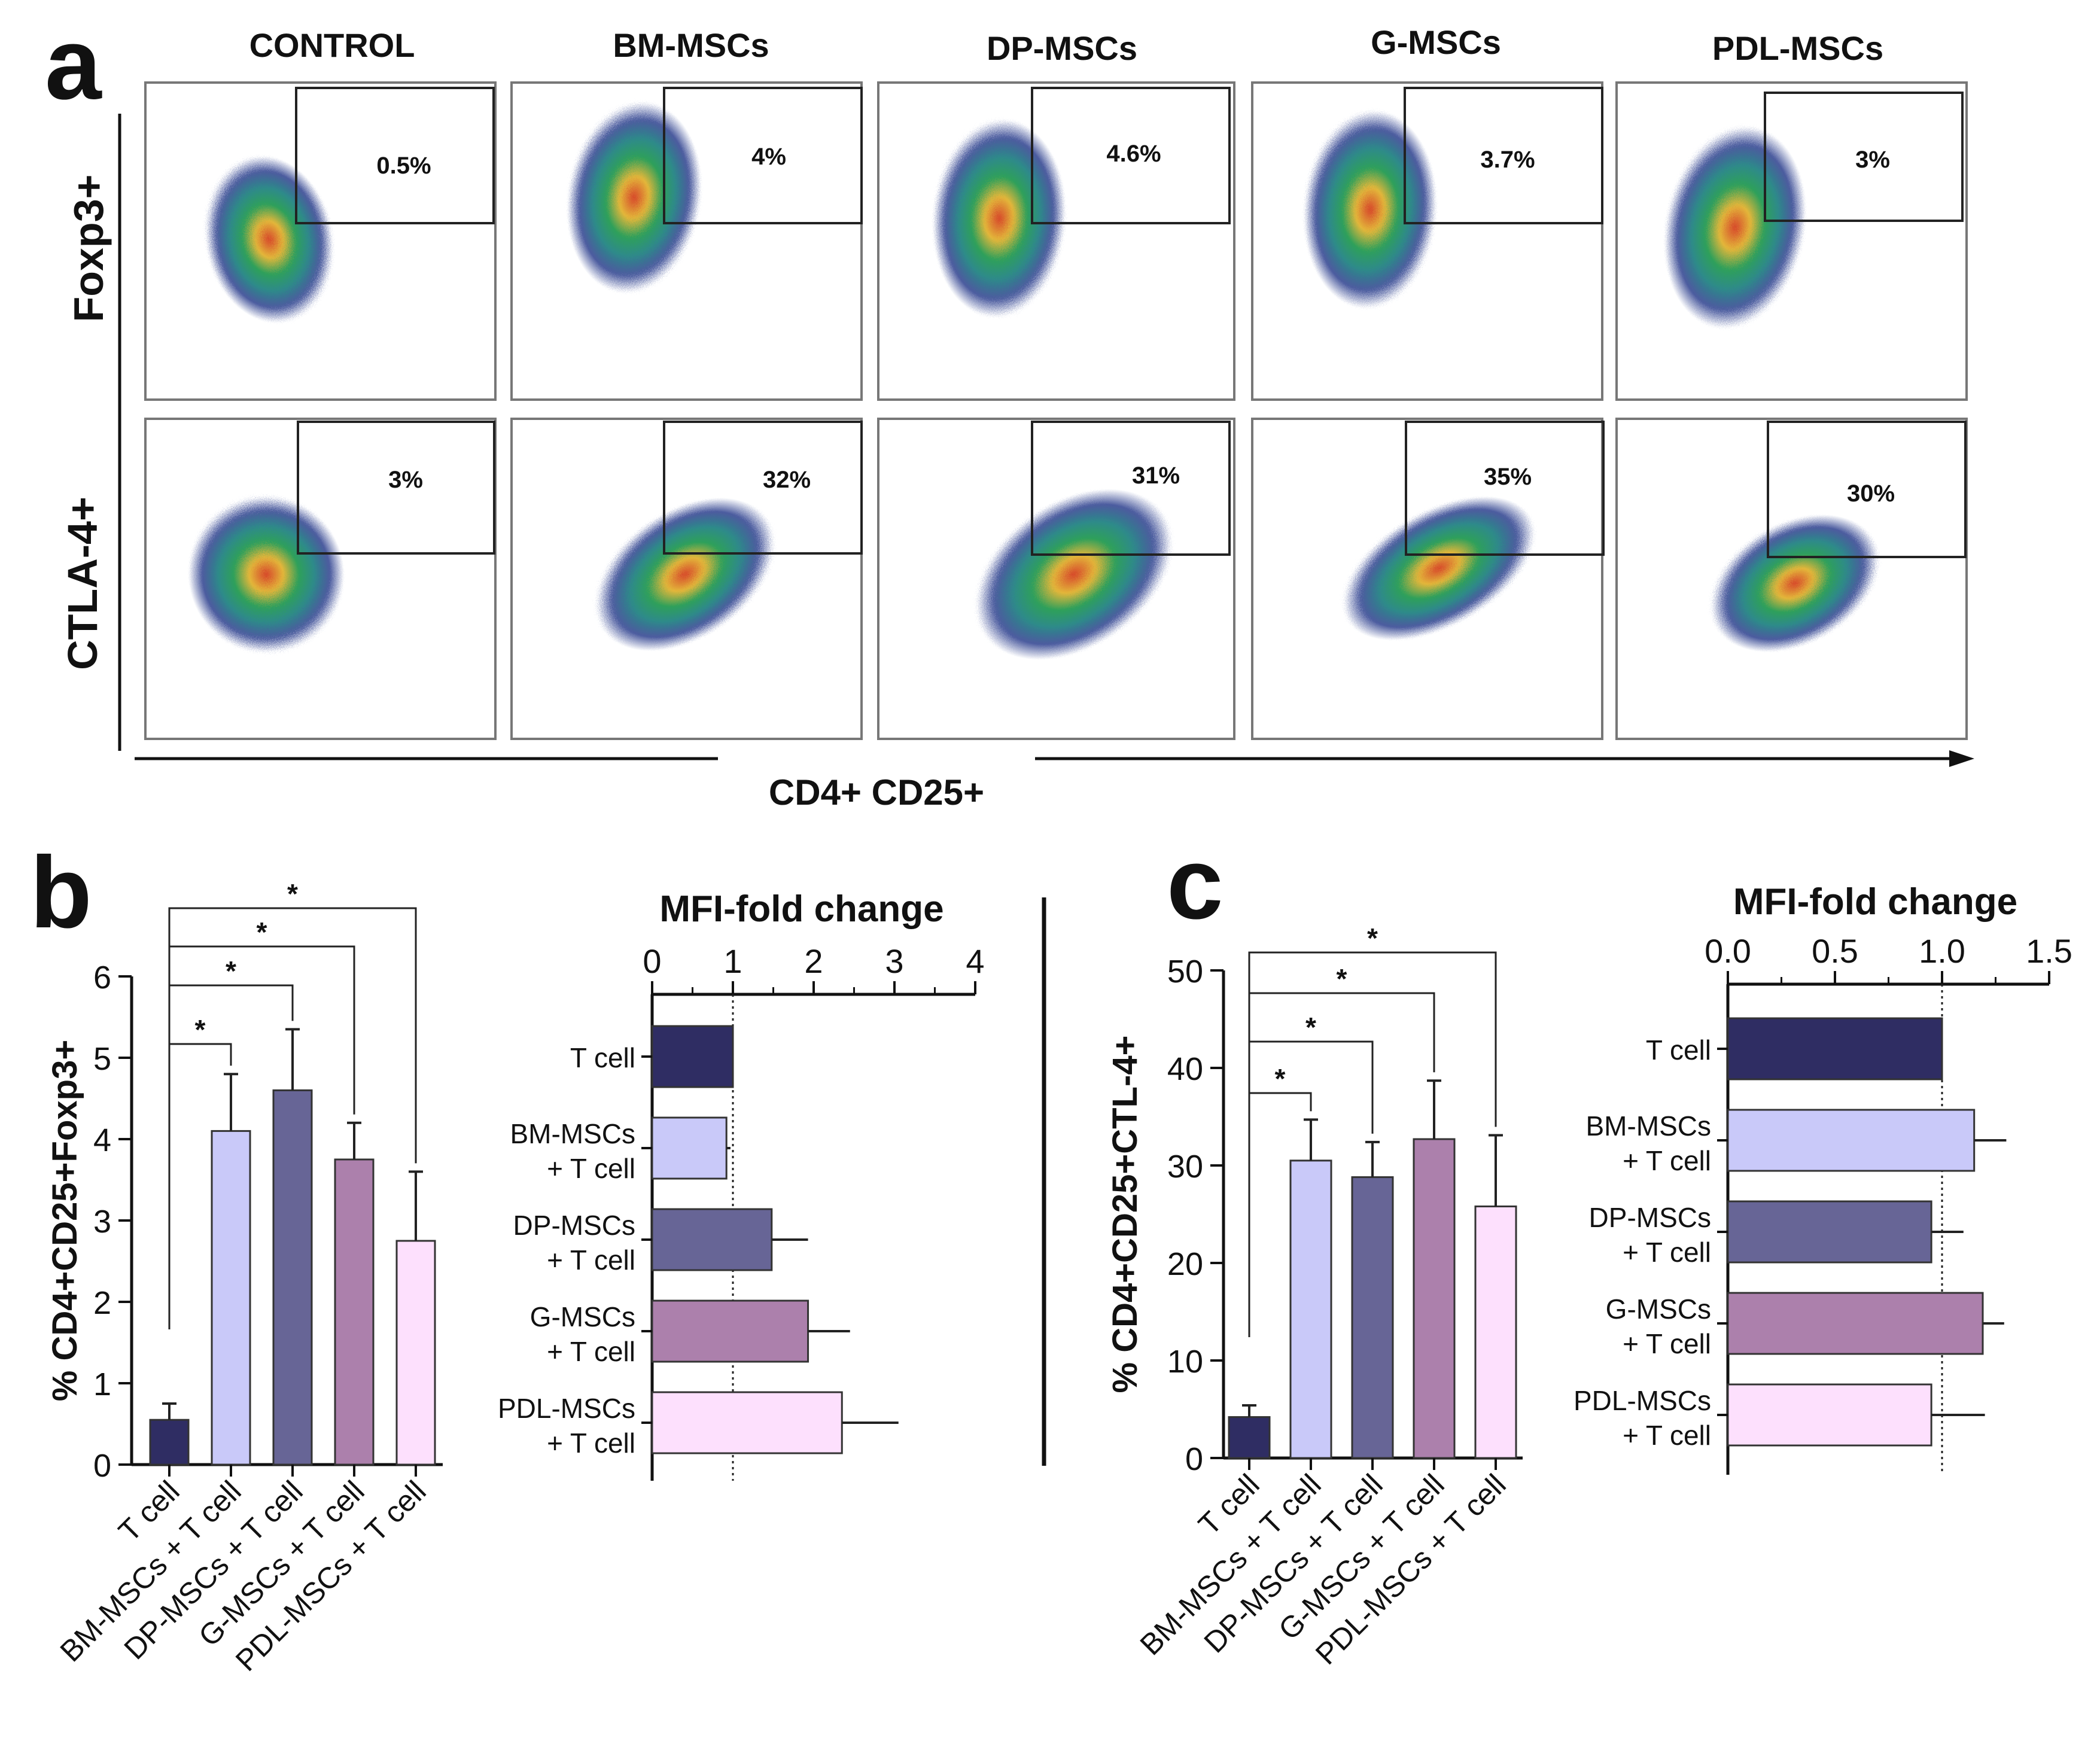  What do you see at coordinates (1875, 902) in the screenshot?
I see `mfi-title: MFI-fold change` at bounding box center [1875, 902].